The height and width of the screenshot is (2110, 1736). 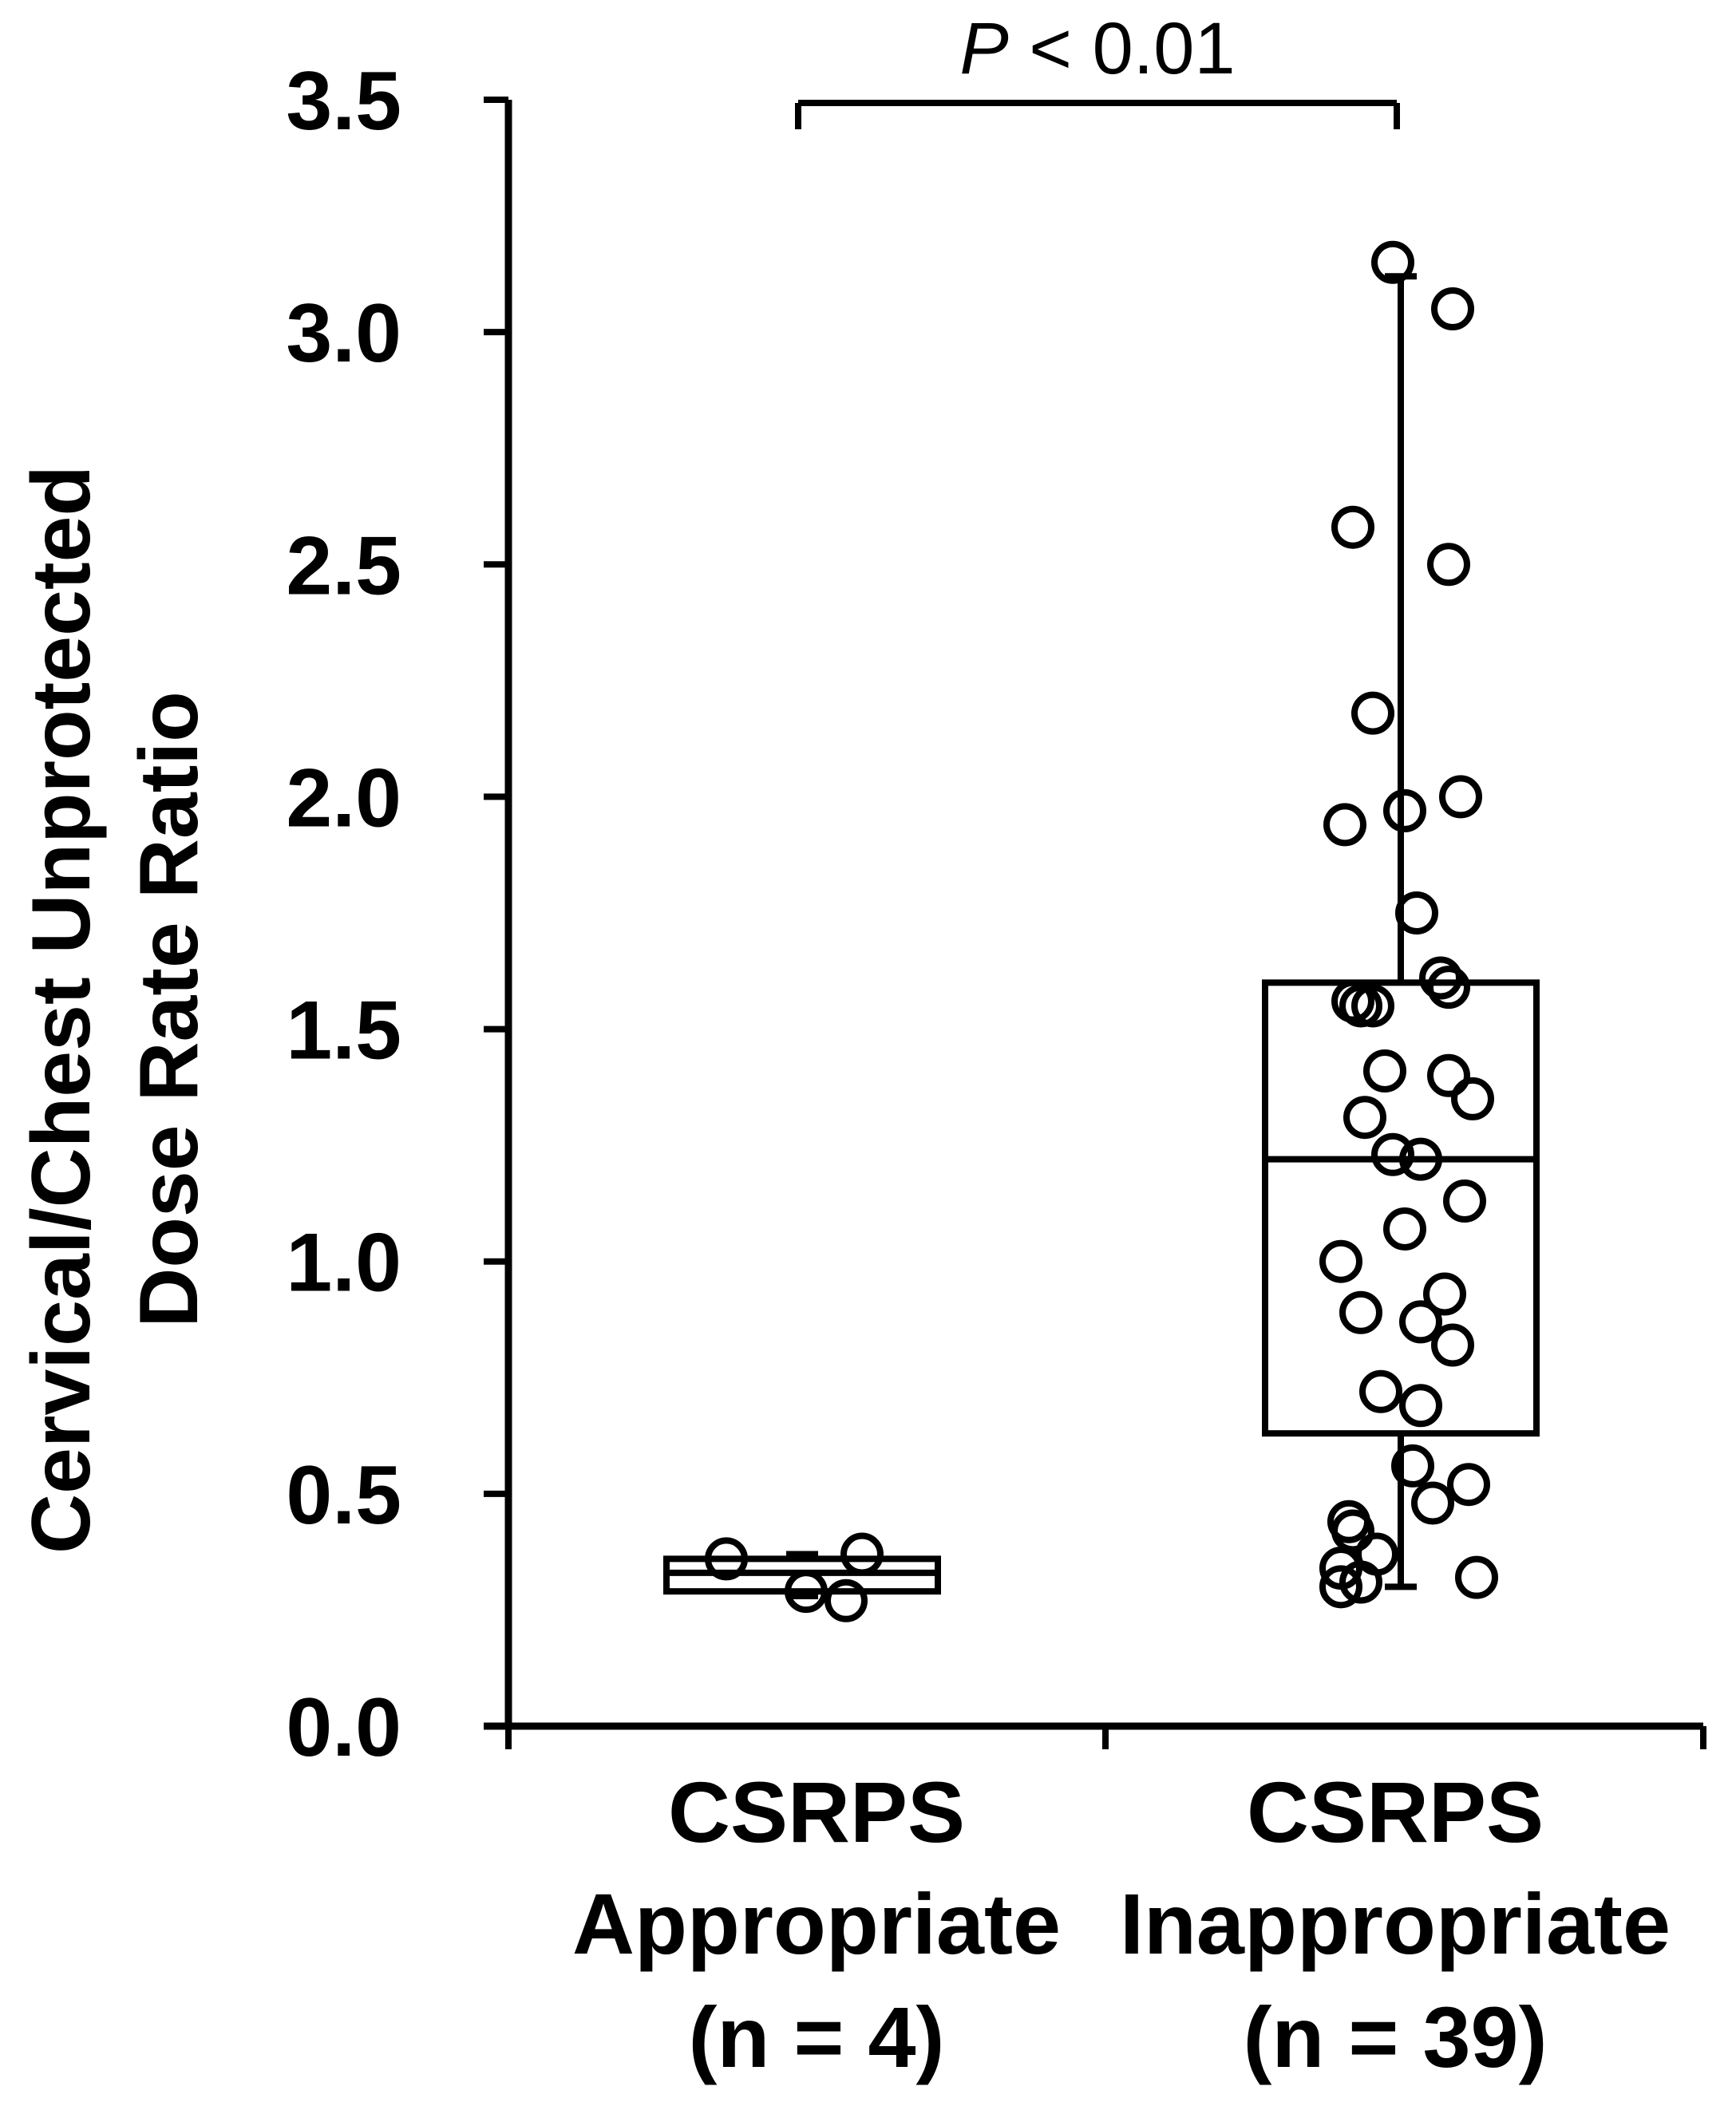 I want to click on y-tick-label-6: 3.0, so click(x=343, y=334).